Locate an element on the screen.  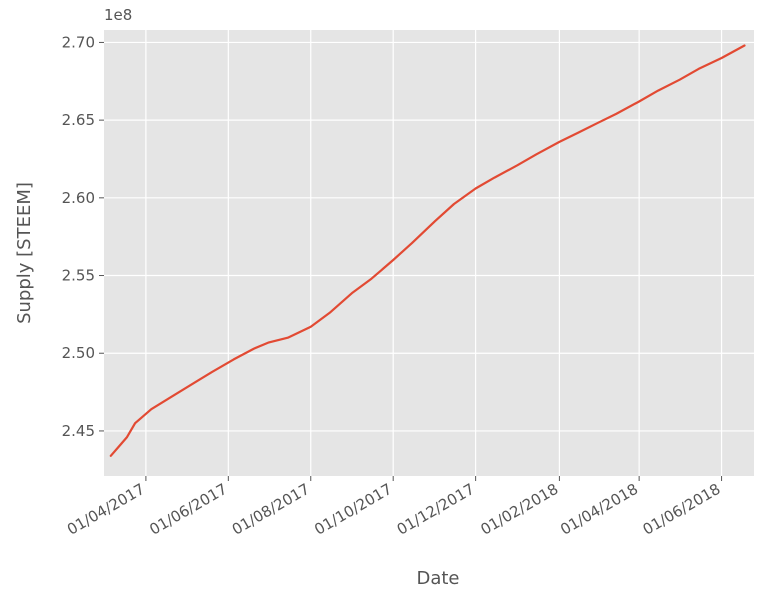
x-axis-label: Date is located at coordinates (437, 578).